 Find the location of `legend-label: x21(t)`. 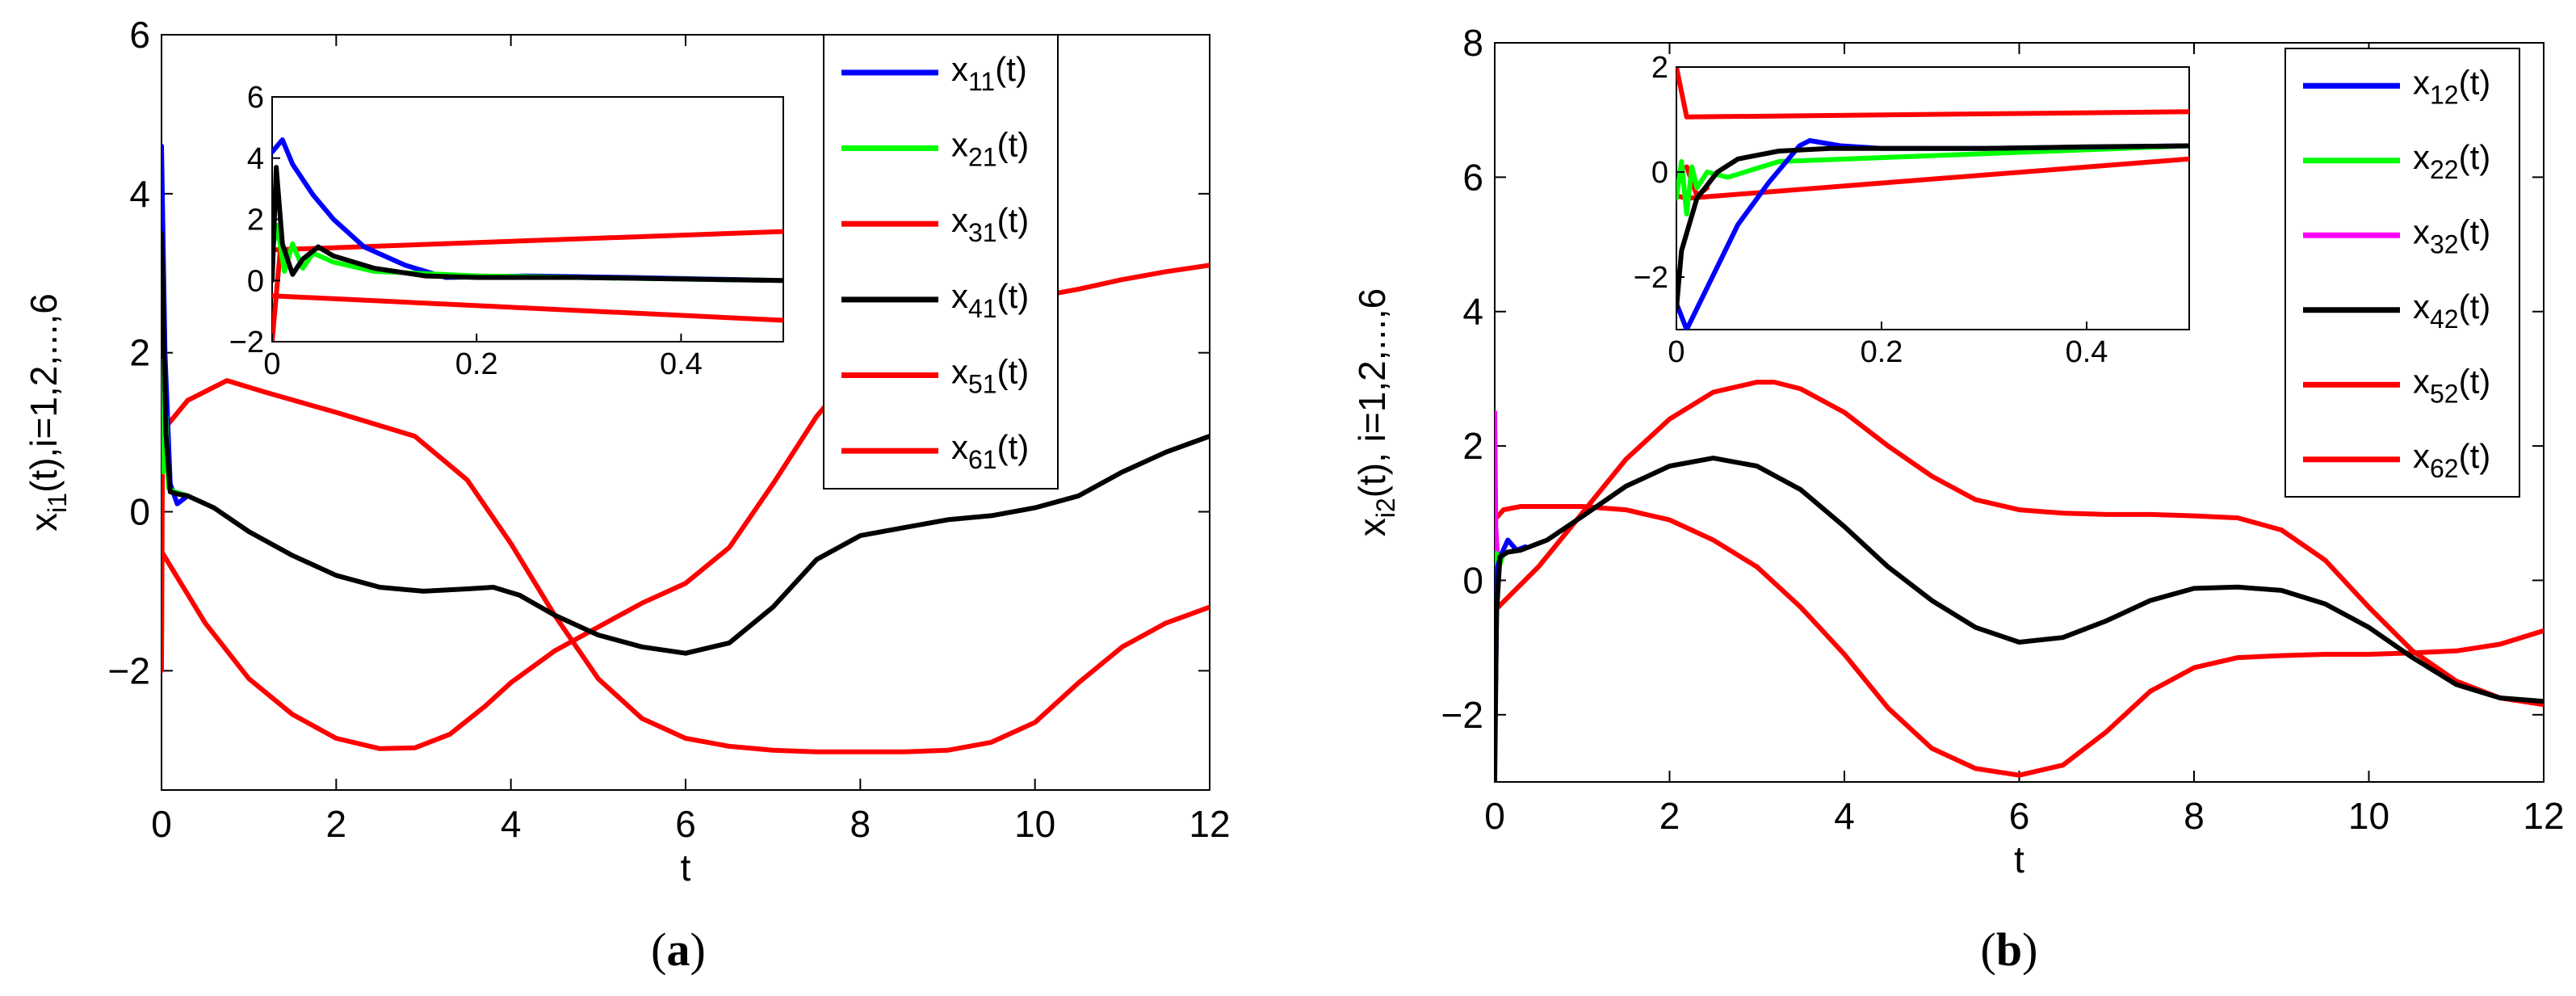

legend-label: x21(t) is located at coordinates (990, 149).